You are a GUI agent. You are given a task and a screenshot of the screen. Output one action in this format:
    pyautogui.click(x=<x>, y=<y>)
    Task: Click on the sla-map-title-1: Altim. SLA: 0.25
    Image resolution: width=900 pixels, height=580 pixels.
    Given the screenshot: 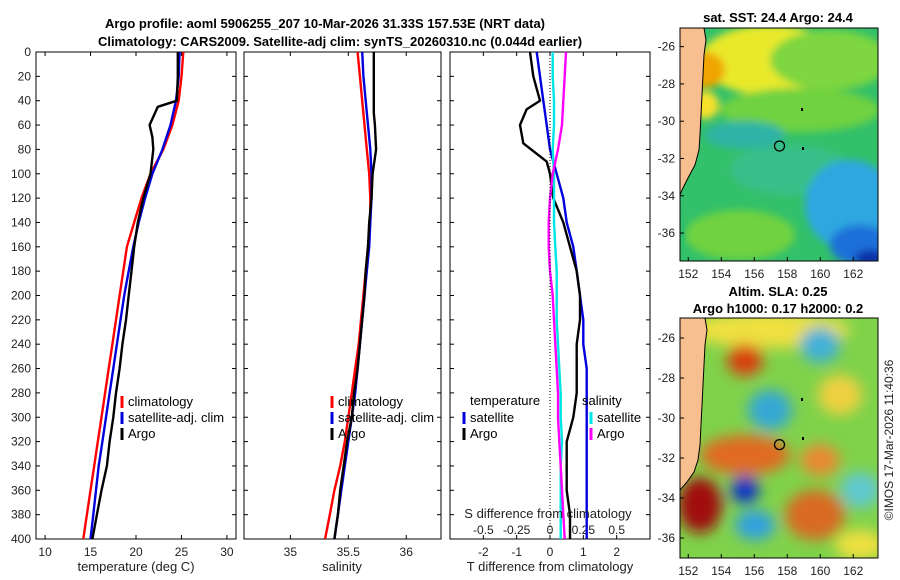 What is the action you would take?
    pyautogui.click(x=778, y=291)
    